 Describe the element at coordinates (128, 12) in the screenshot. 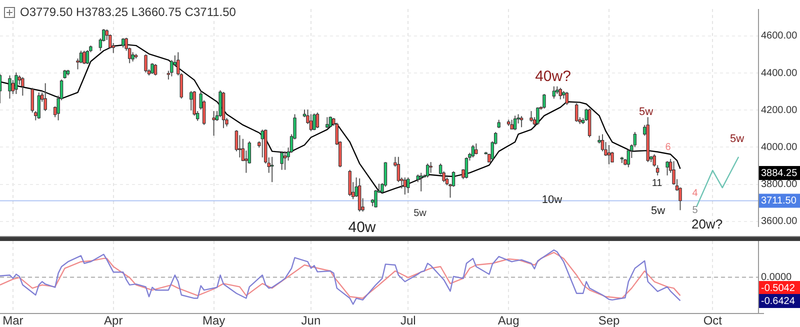

I see `annotation: O3779.50 H3783.25 L3660.75 C3711.50` at that location.